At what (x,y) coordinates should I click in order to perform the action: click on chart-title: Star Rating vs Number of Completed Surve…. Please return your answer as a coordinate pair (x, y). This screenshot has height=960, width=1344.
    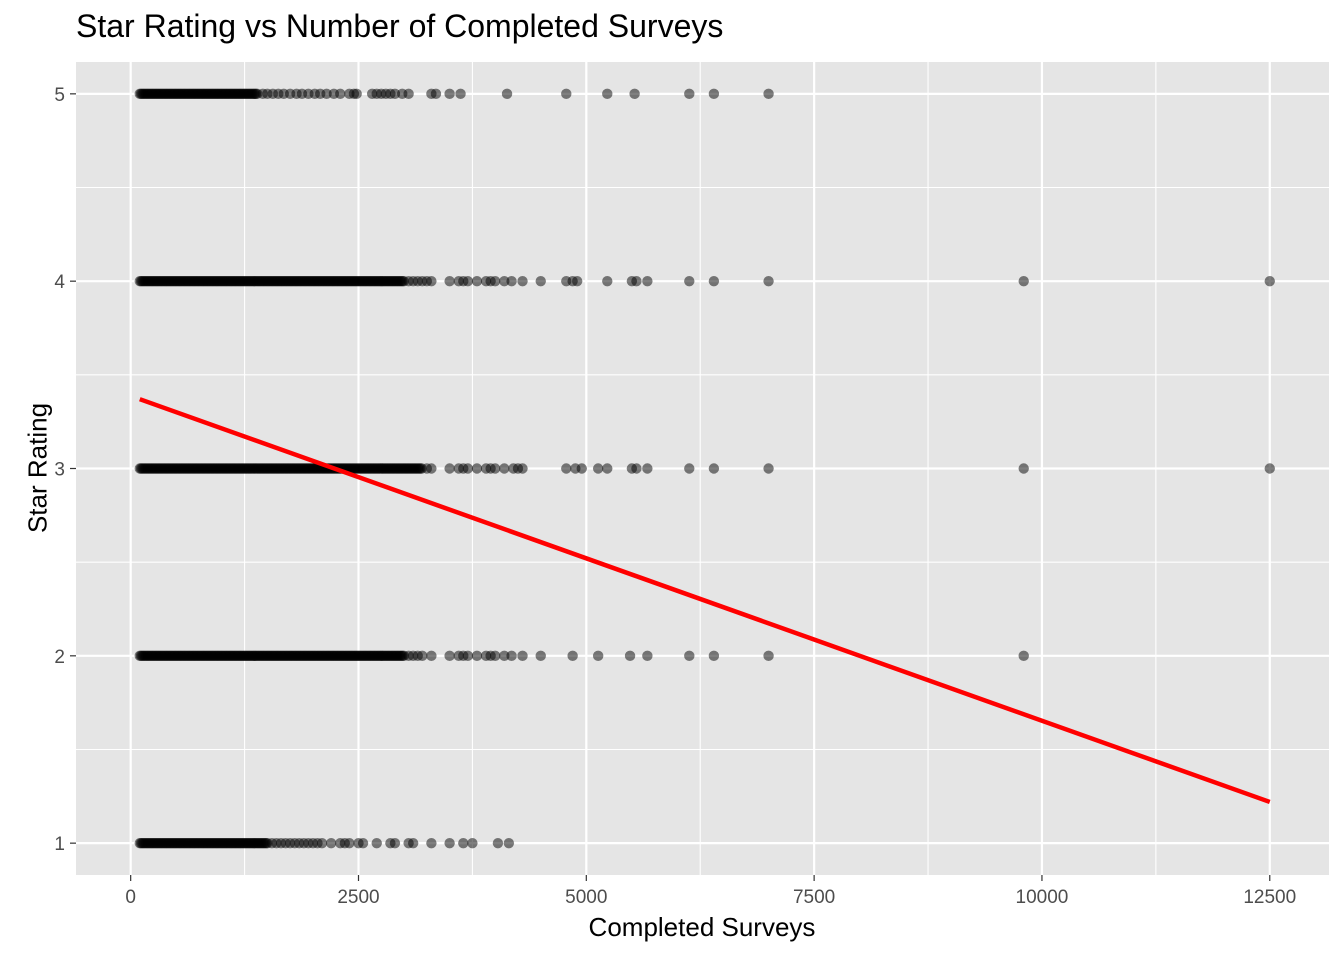
    Looking at the image, I should click on (400, 26).